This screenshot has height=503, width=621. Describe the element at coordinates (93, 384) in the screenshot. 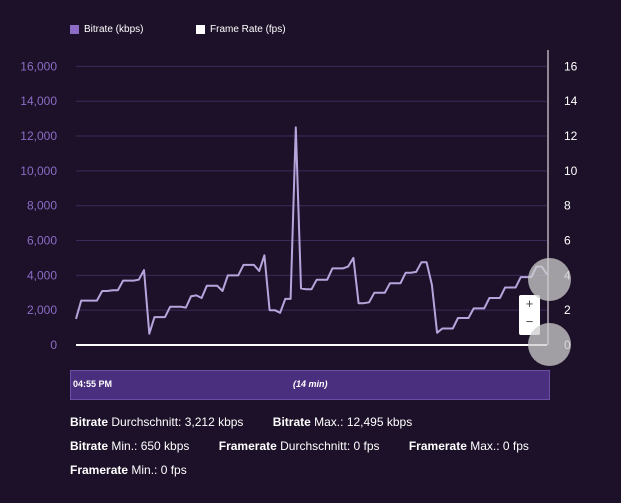

I see `timeline-start-time: 04:55 PM` at that location.